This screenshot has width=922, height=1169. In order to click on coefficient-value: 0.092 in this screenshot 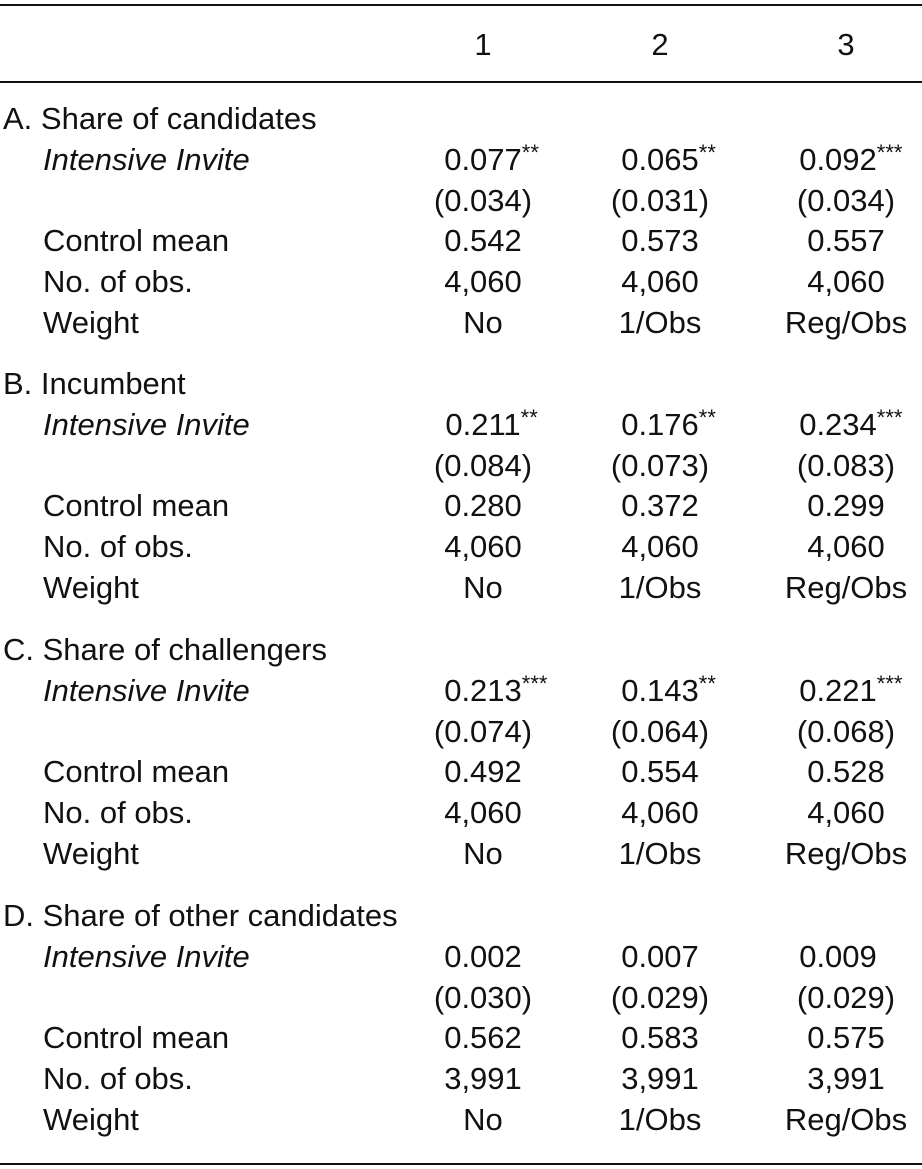, I will do `click(838, 159)`.